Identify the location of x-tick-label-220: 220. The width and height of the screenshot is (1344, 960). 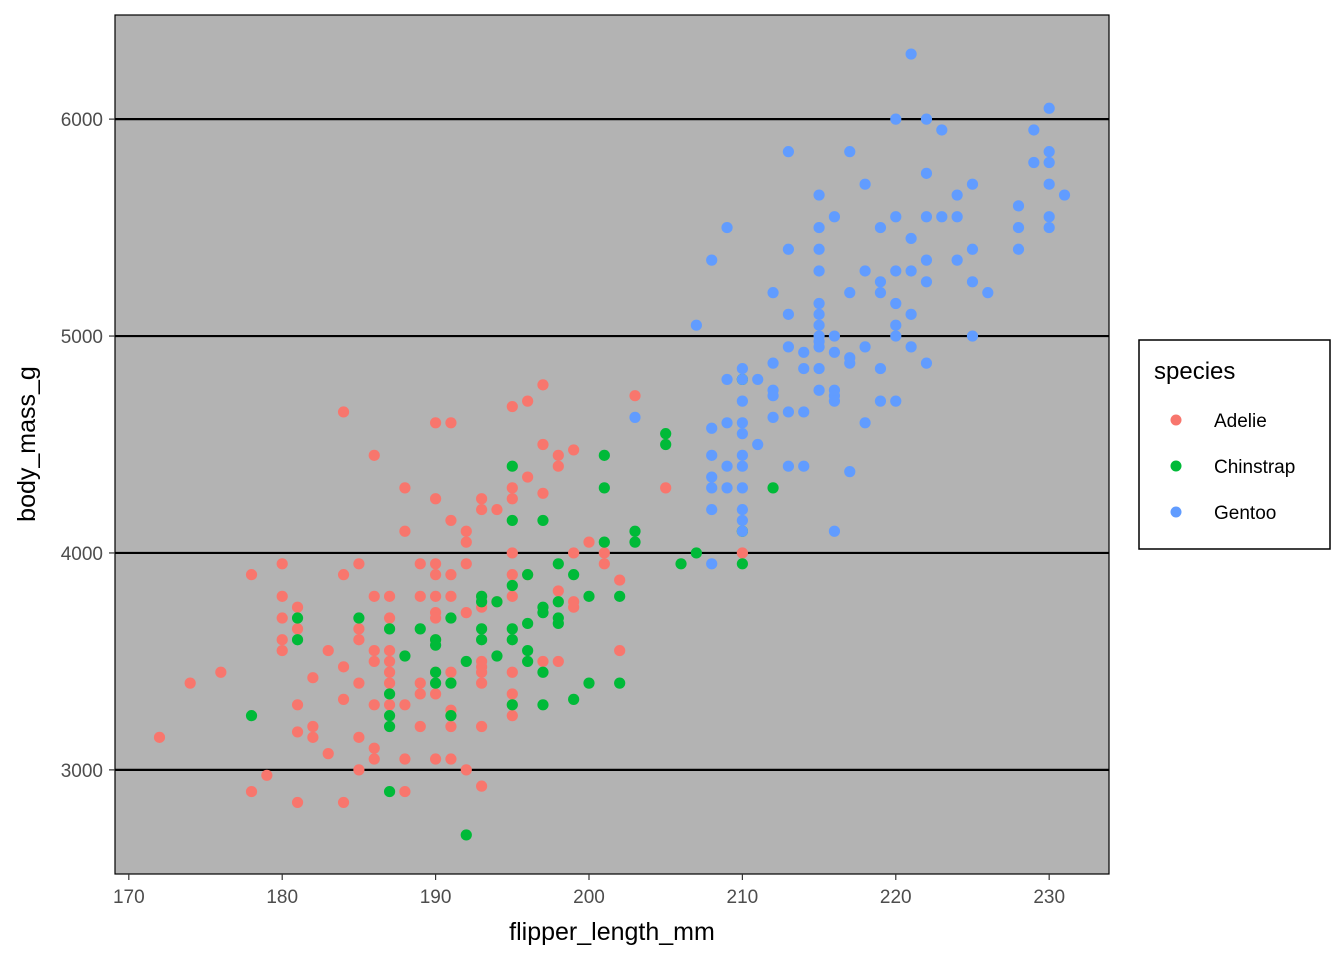
(896, 897).